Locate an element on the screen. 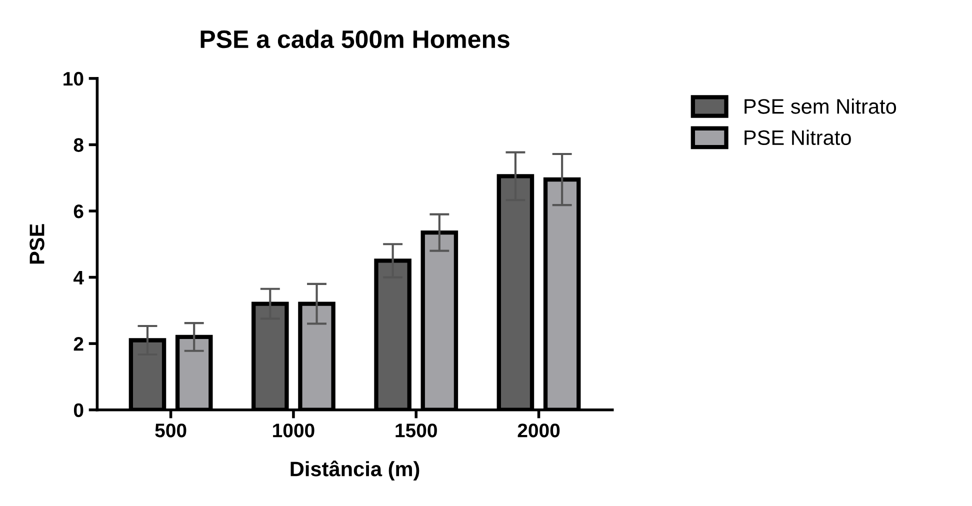 Image resolution: width=972 pixels, height=506 pixels. x-tick-label: 2000 is located at coordinates (539, 431).